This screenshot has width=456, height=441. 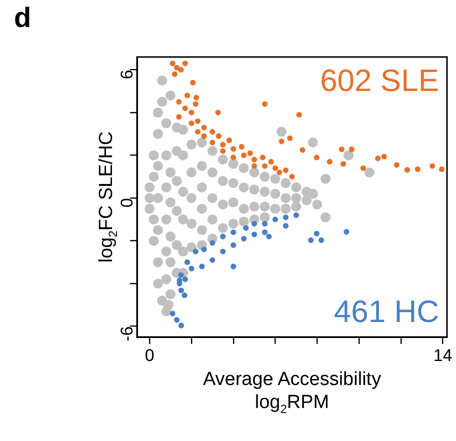 I want to click on y-tick-label: 6, so click(x=127, y=75).